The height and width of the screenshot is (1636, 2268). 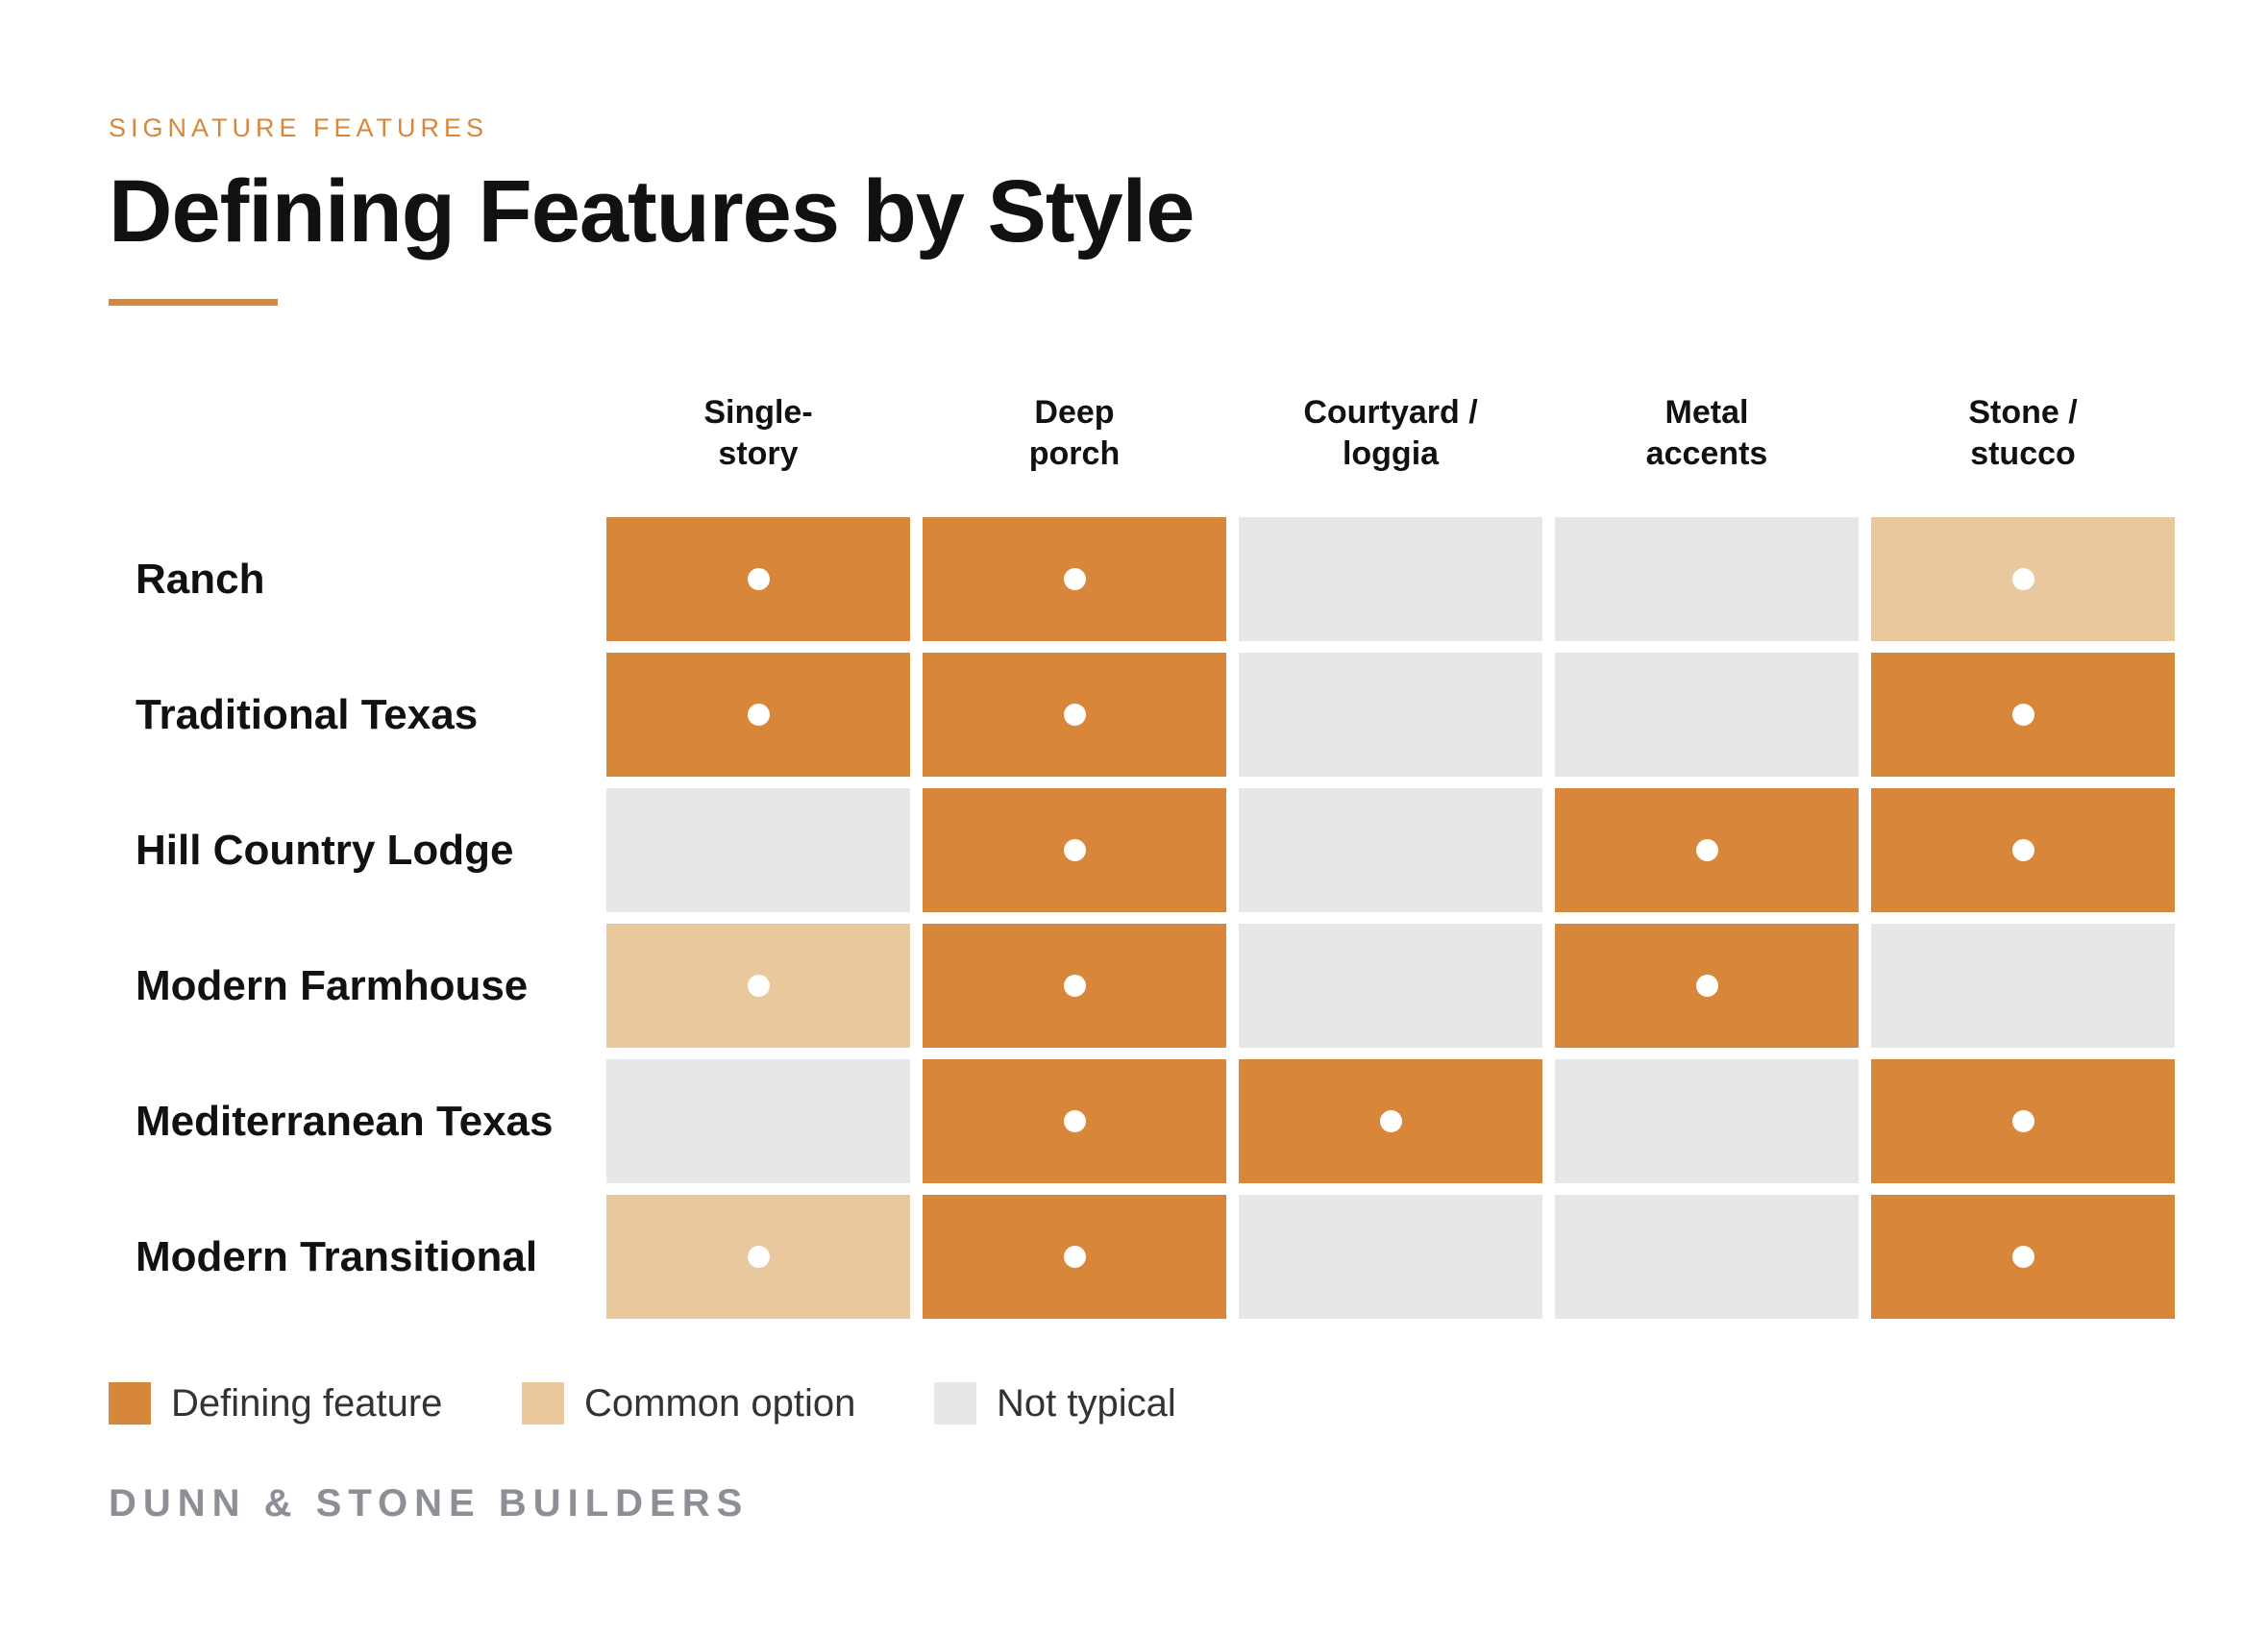 What do you see at coordinates (307, 714) in the screenshot?
I see `row-label: Traditional Texas` at bounding box center [307, 714].